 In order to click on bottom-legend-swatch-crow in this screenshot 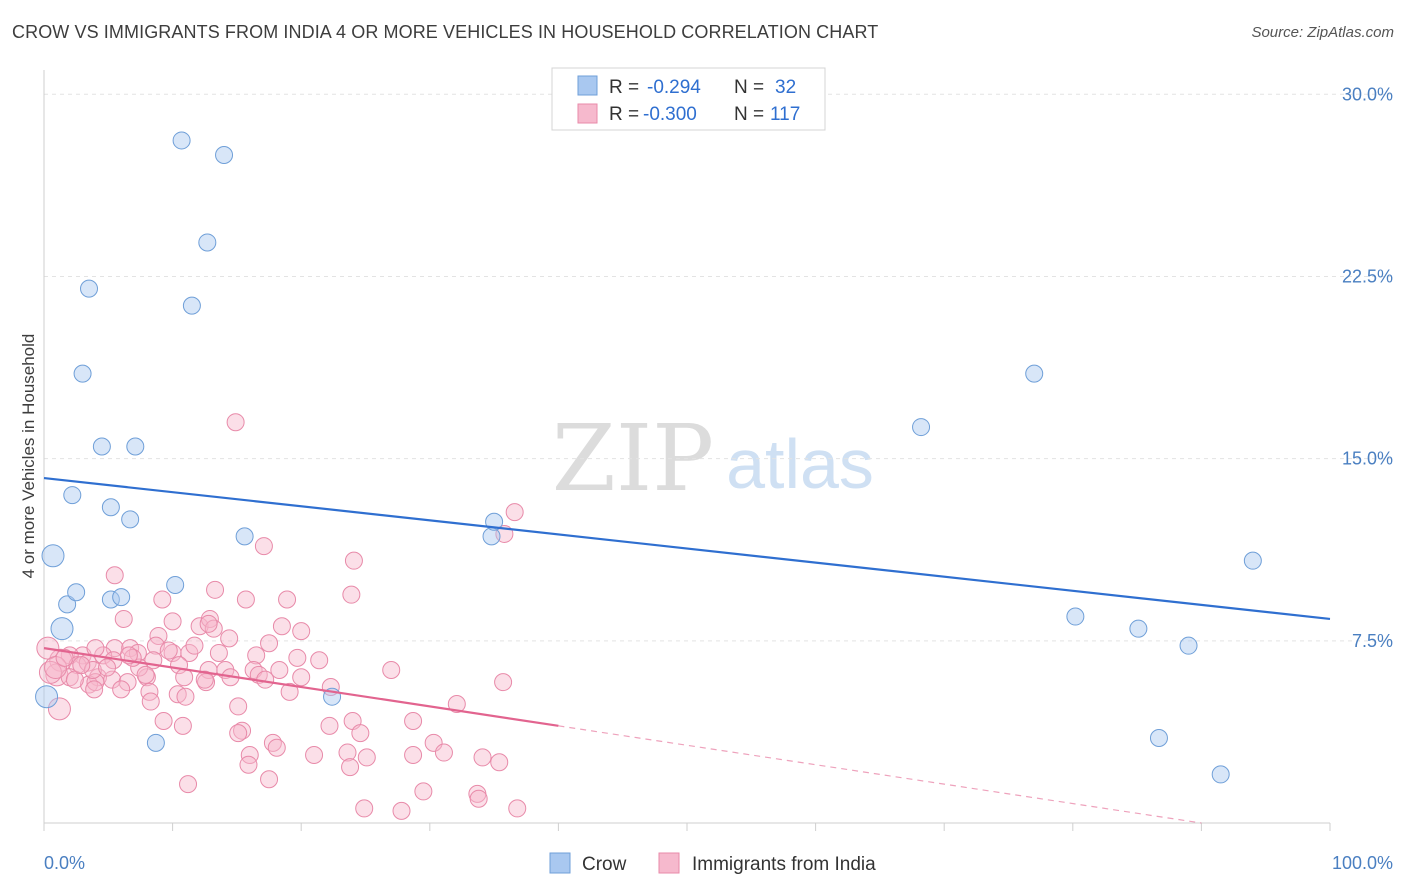, I will do `click(560, 863)`.